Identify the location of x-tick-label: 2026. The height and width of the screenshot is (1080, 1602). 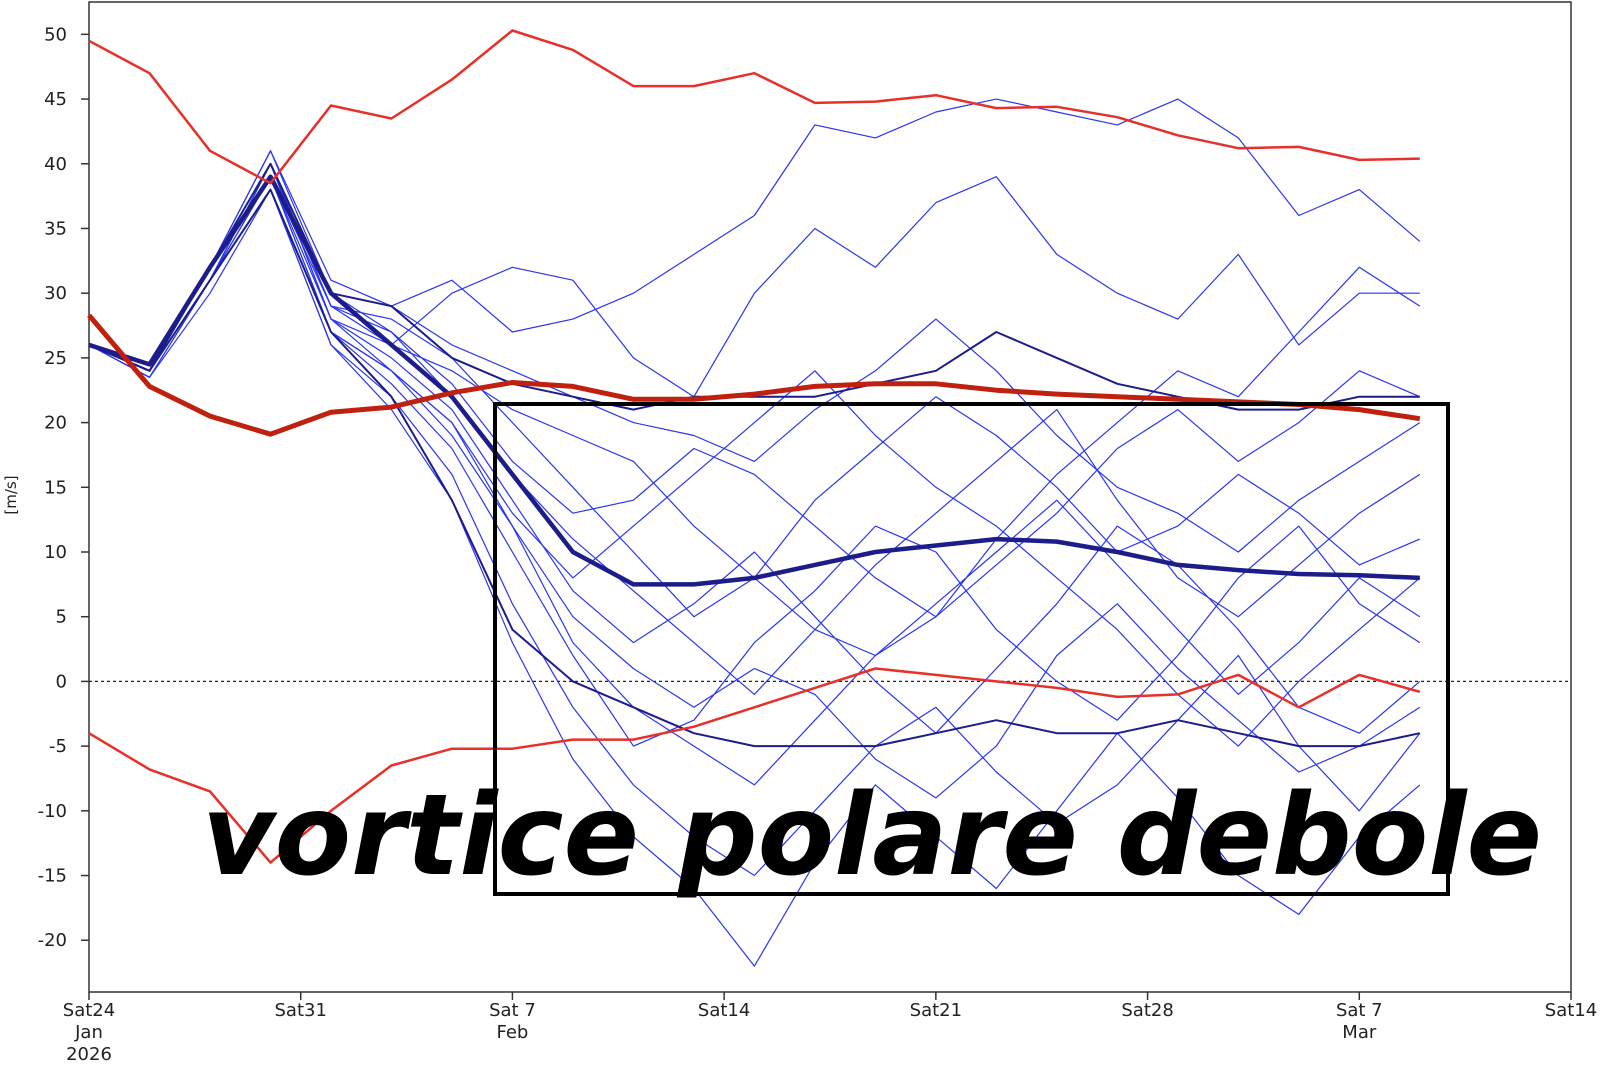
(89, 1054).